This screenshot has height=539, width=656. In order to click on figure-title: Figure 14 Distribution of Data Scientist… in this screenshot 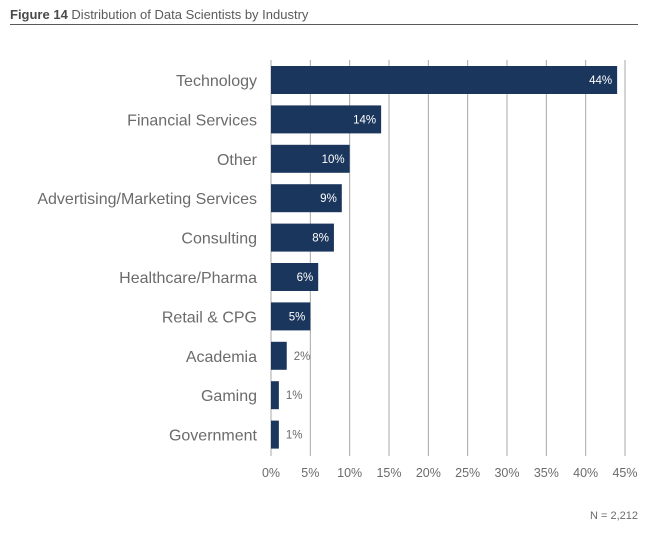, I will do `click(324, 14)`.